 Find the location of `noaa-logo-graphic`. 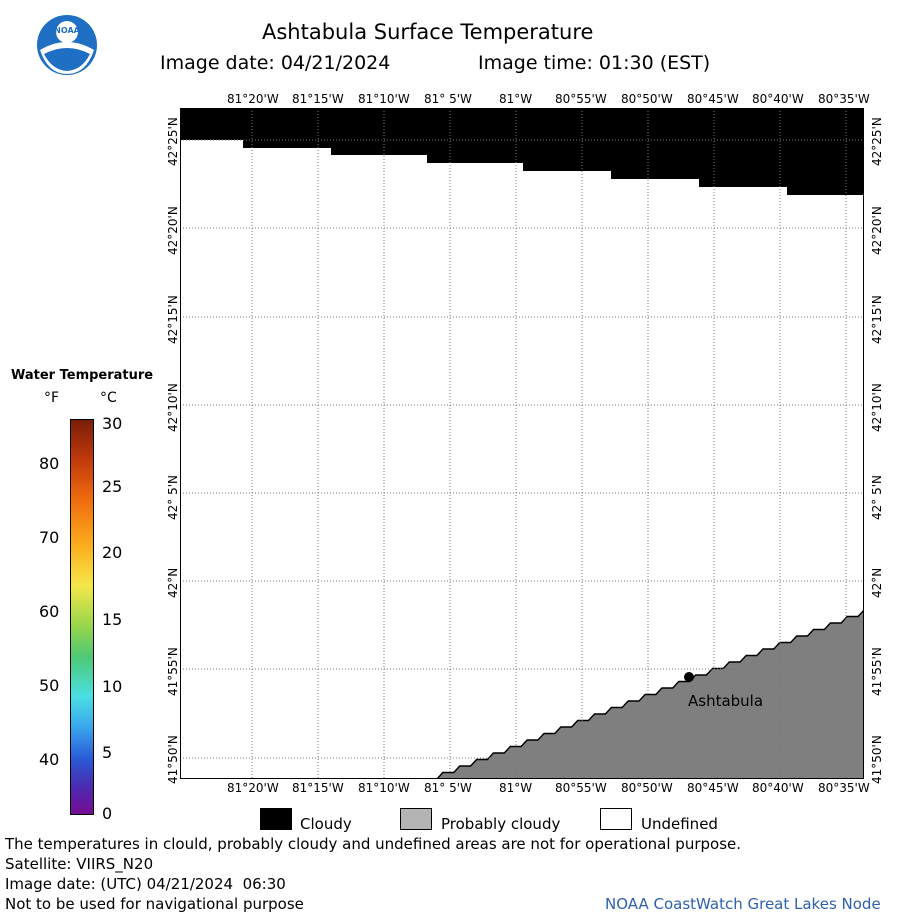

noaa-logo-graphic is located at coordinates (67, 45).